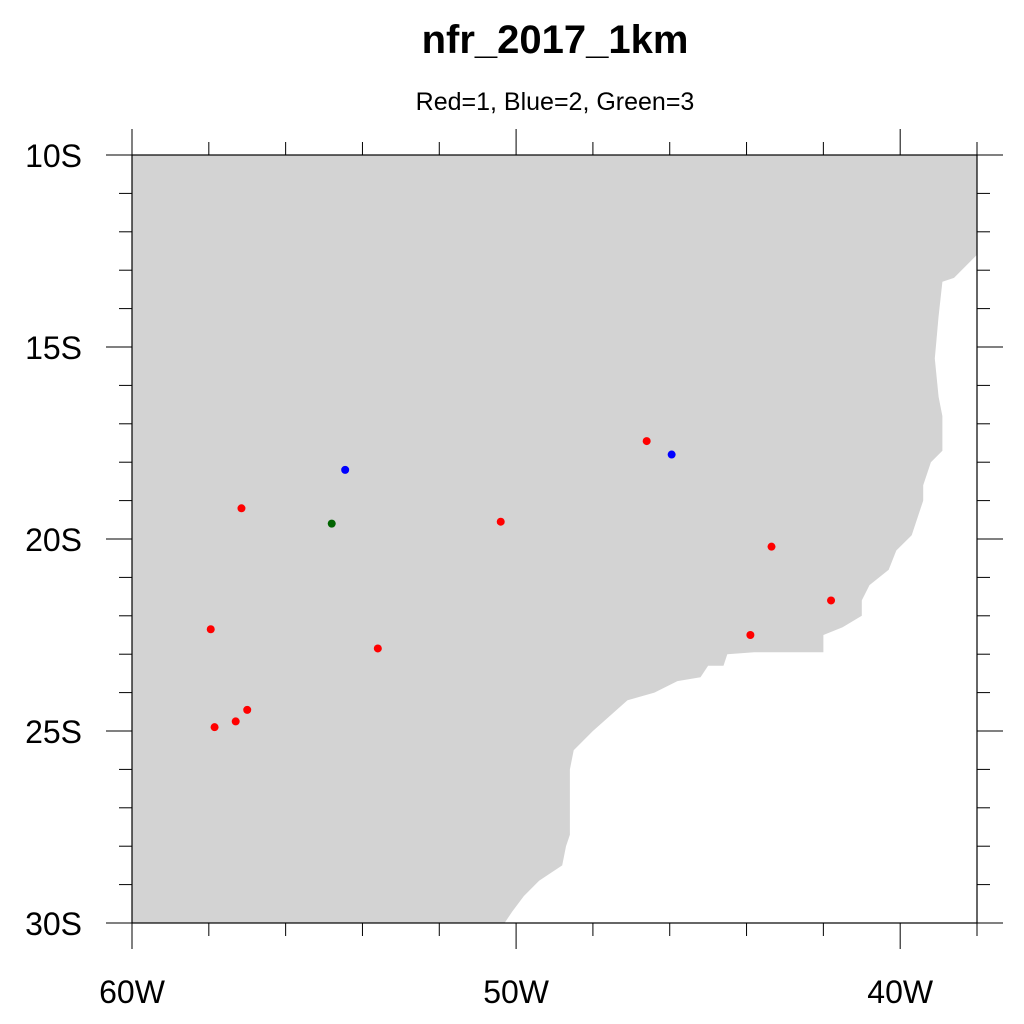 The height and width of the screenshot is (1024, 1024). Describe the element at coordinates (53, 156) in the screenshot. I see `y-tick-label: 10S` at that location.